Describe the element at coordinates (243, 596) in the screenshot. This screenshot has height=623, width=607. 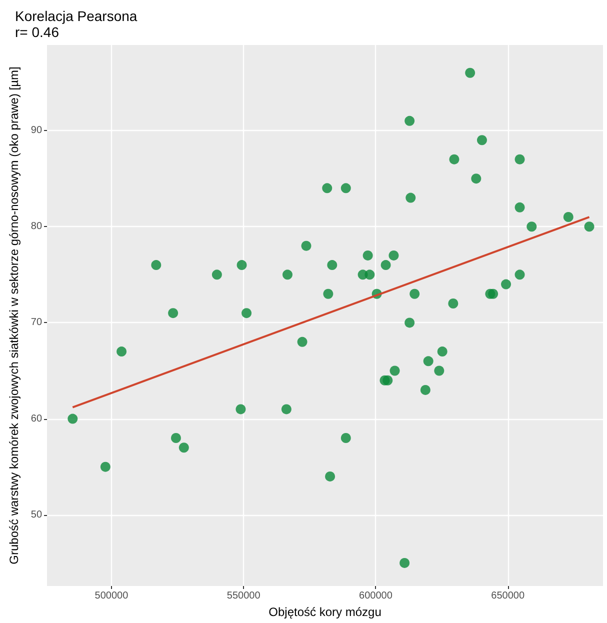
I see `x-tick-label: 550000` at that location.